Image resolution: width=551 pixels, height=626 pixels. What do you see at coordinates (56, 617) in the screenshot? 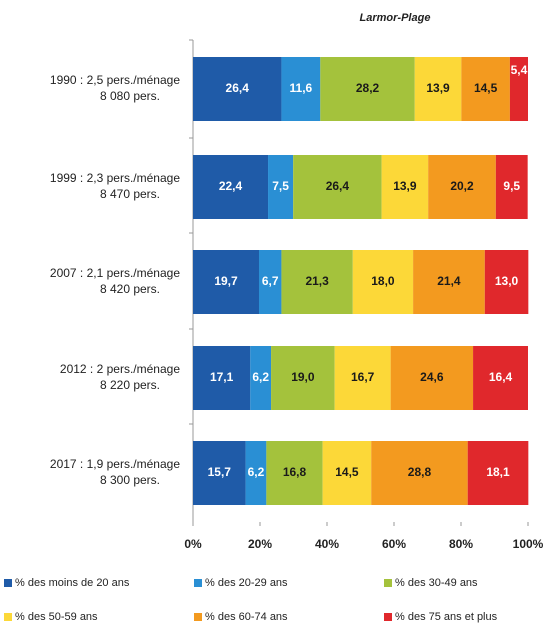
I see `legend-label: % des 50-59 ans` at bounding box center [56, 617].